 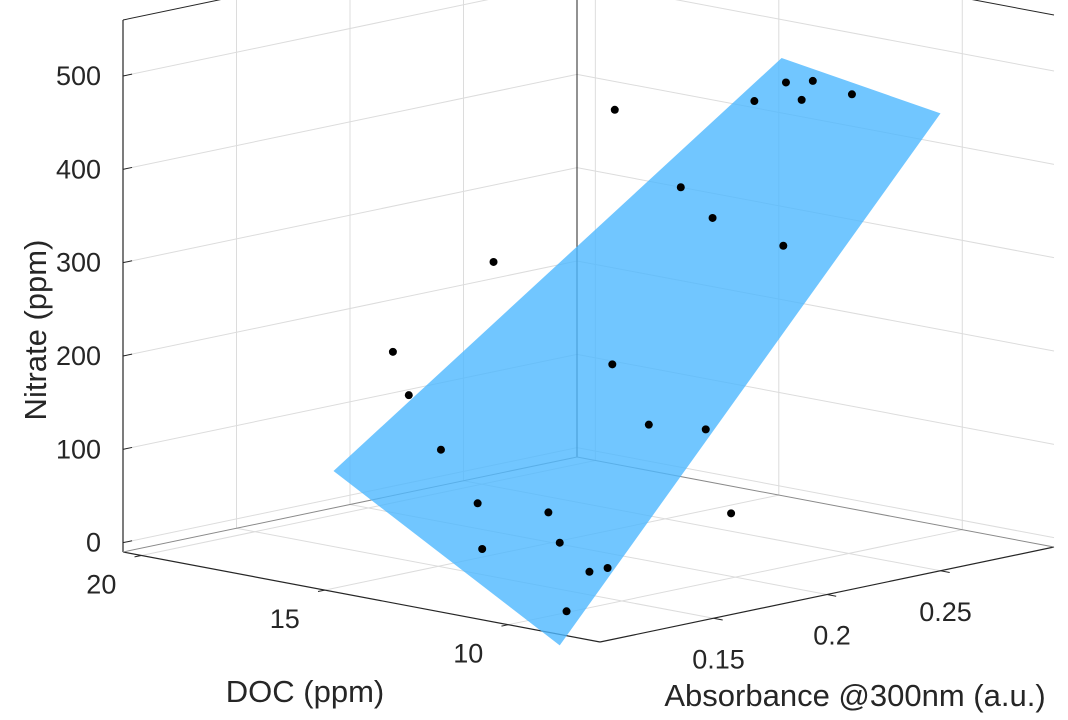 What do you see at coordinates (101, 584) in the screenshot?
I see `x-tick-label: 20` at bounding box center [101, 584].